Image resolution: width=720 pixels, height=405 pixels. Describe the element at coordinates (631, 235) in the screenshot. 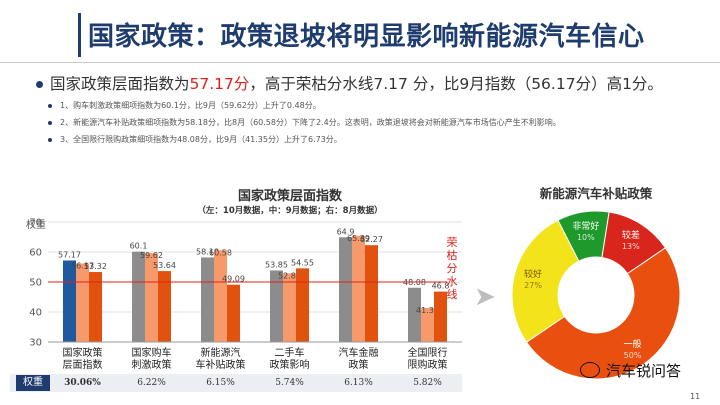

I see `donut-slice-label: 较差` at that location.